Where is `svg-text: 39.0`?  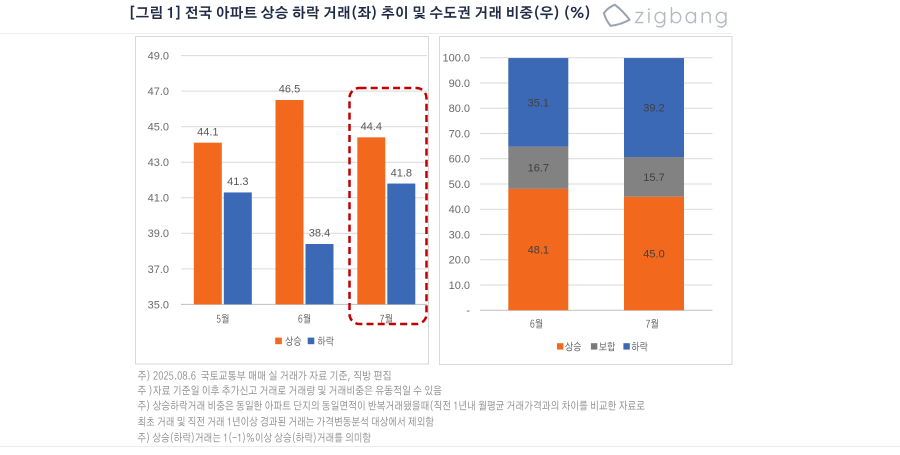 svg-text: 39.0 is located at coordinates (158, 234).